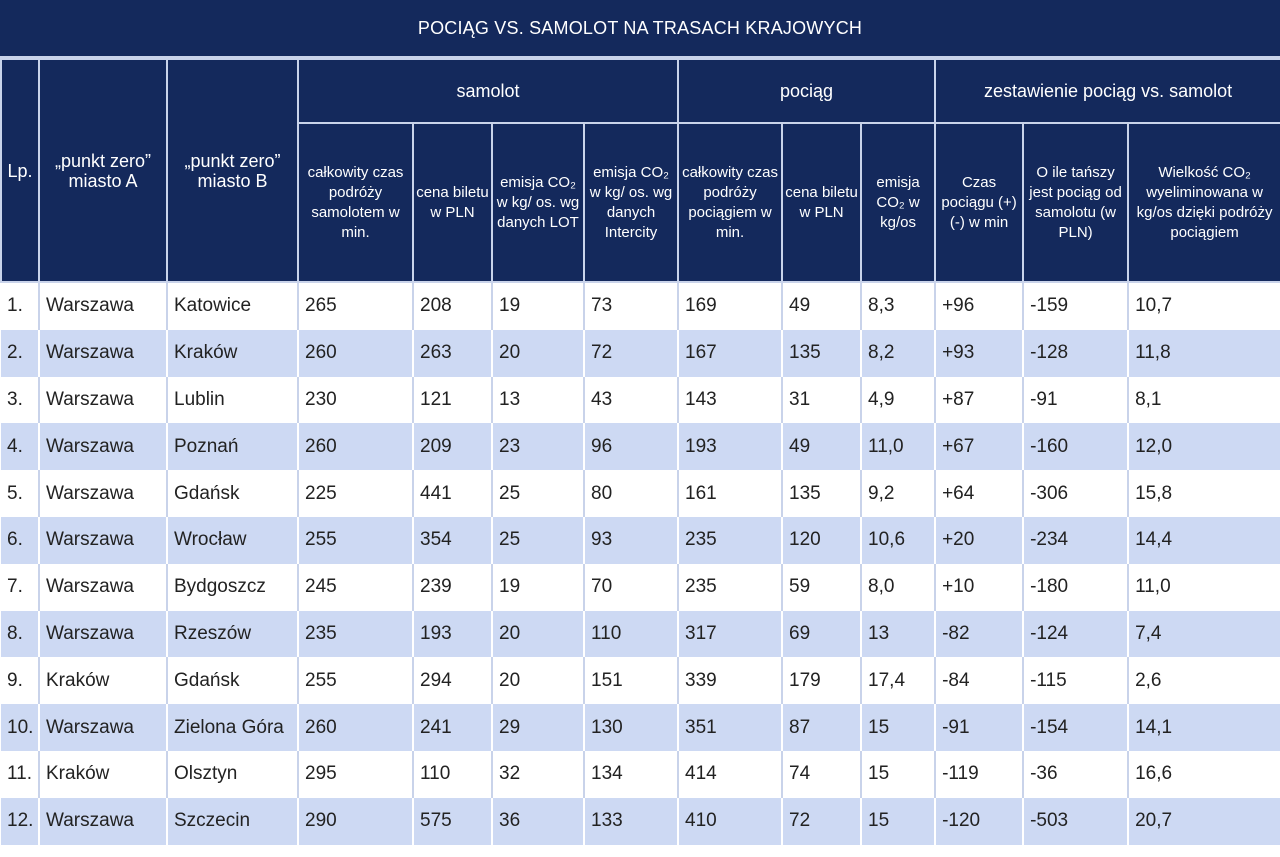  Describe the element at coordinates (20, 587) in the screenshot. I see `table-cell: 7.` at that location.